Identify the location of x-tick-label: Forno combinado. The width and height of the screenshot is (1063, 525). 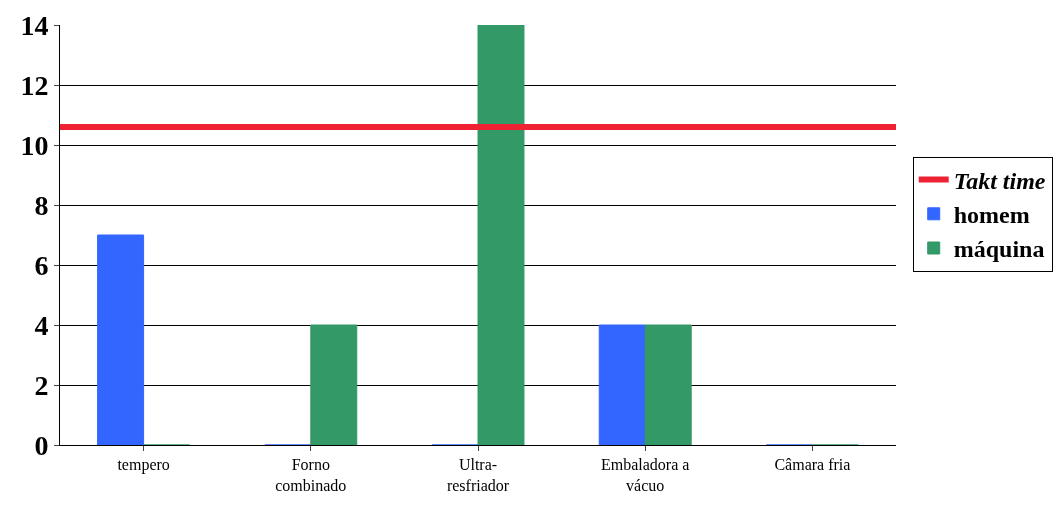
(311, 475).